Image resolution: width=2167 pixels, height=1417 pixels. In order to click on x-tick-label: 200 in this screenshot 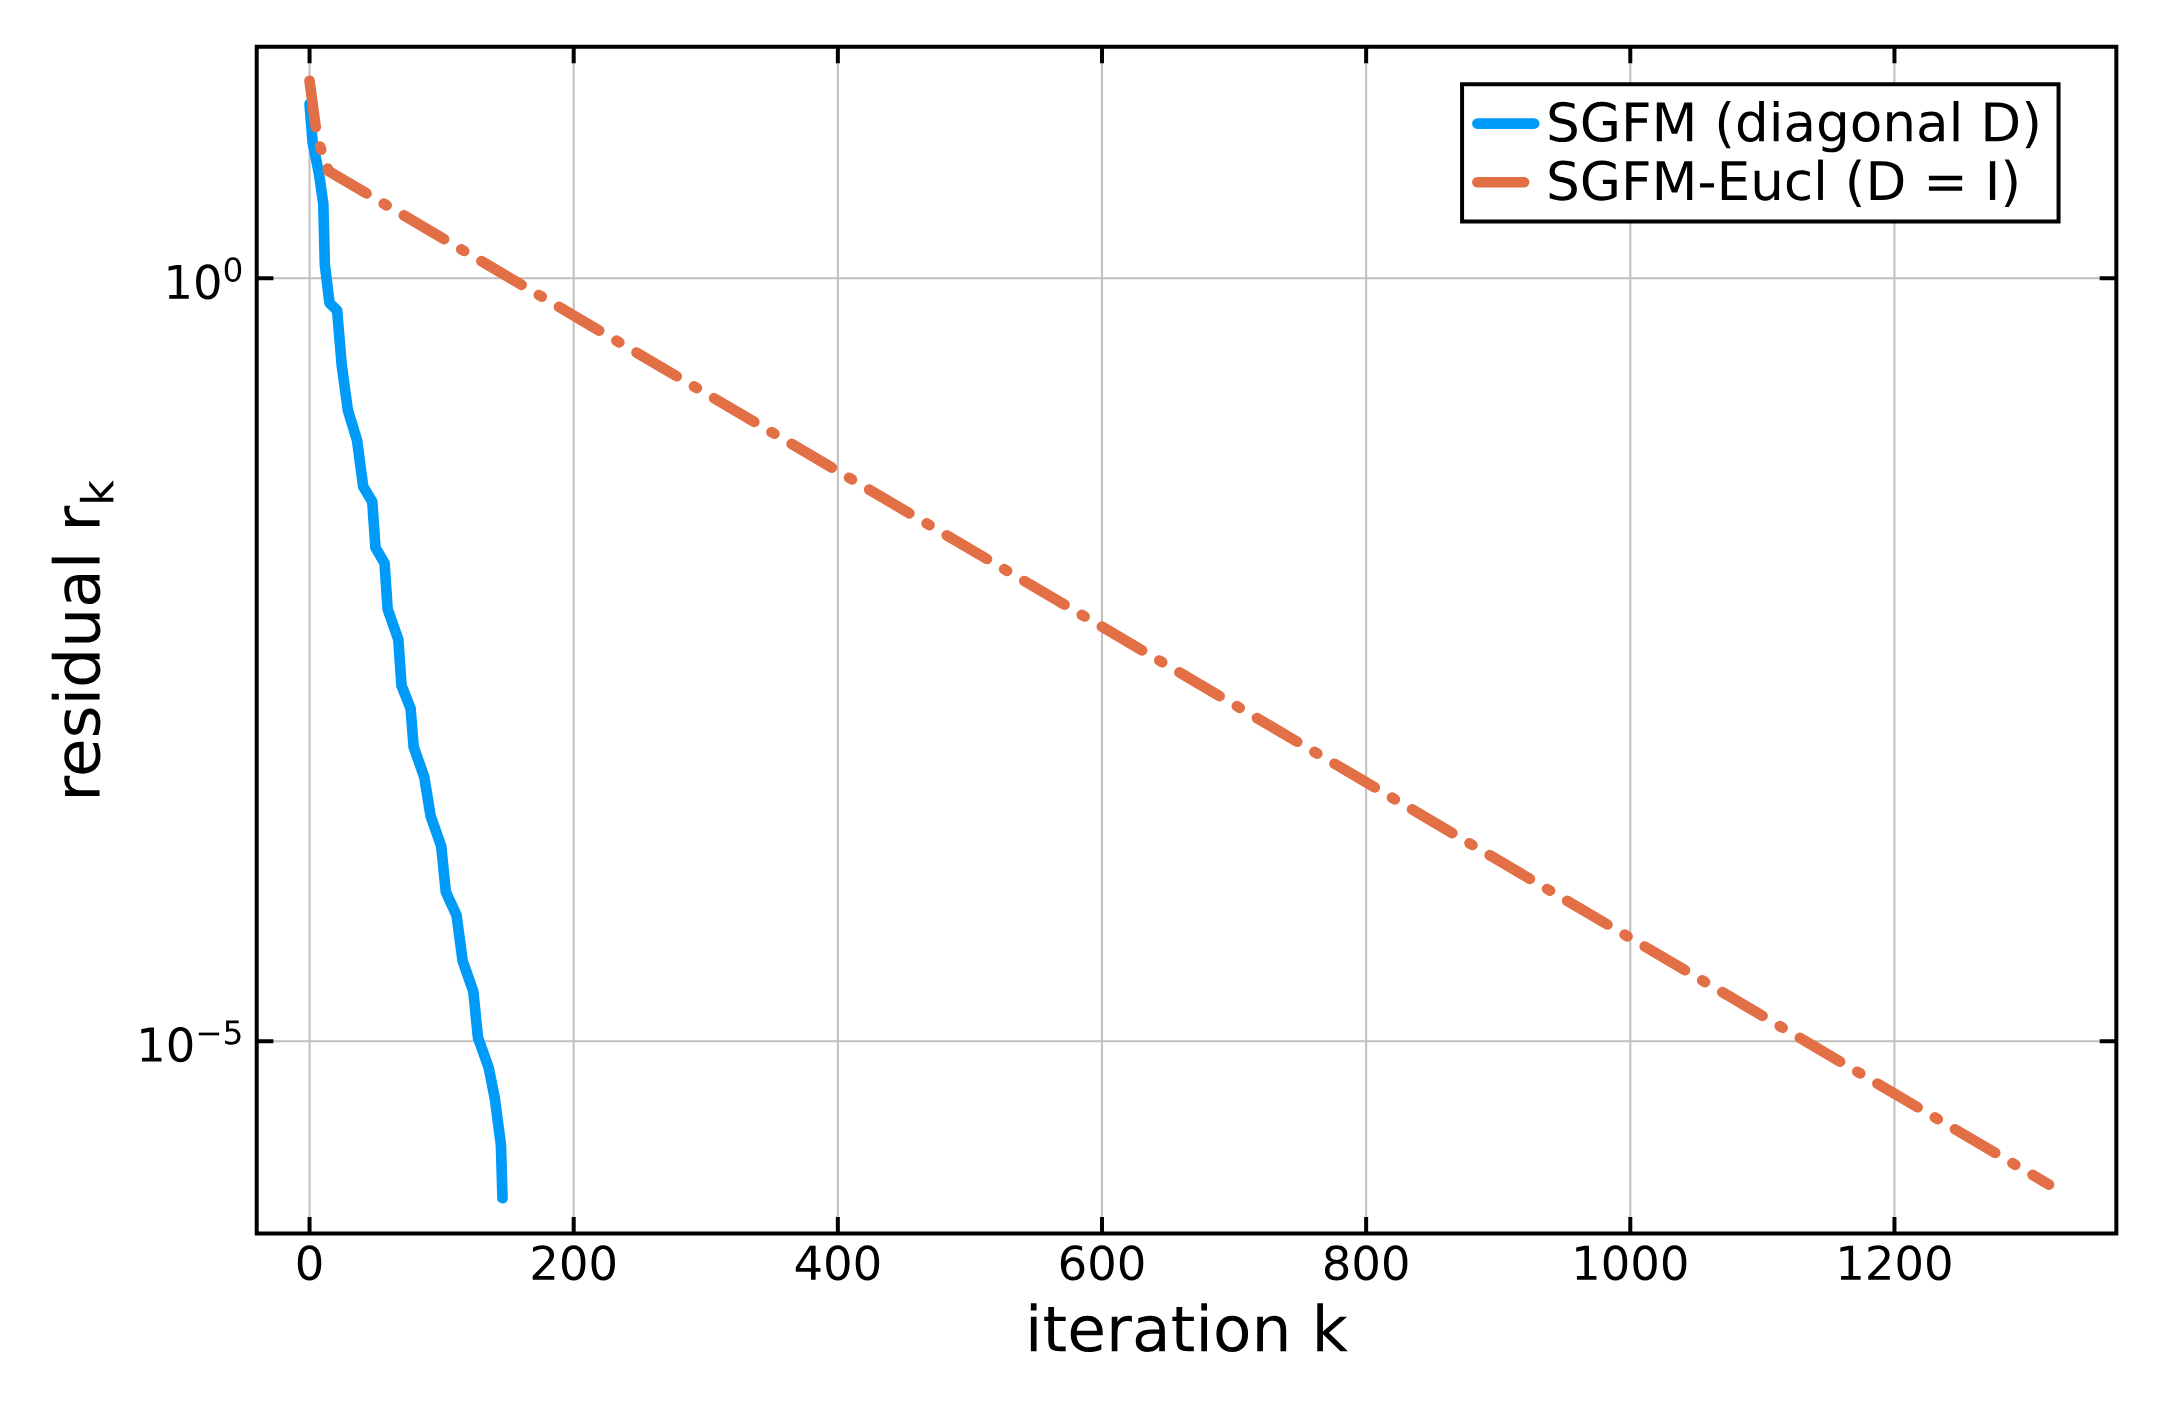, I will do `click(573, 1263)`.